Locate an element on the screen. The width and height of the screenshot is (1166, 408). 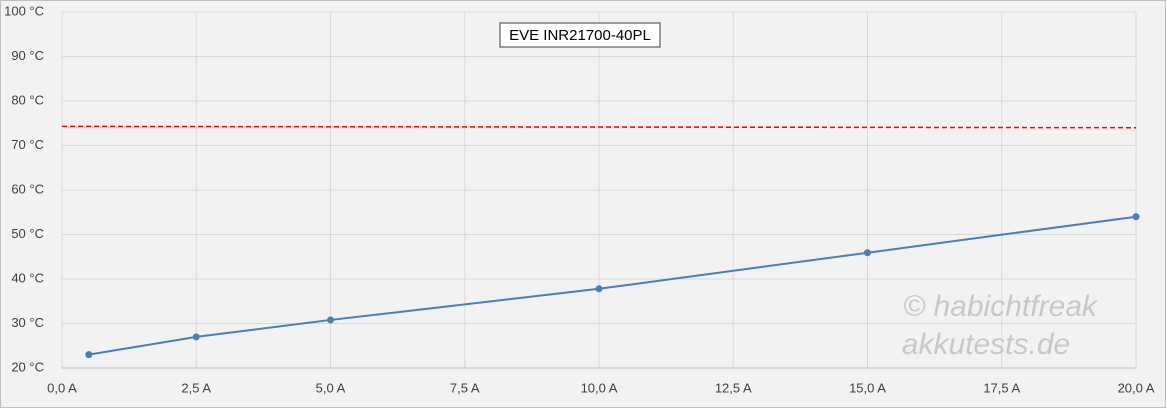
x-tick-label: 15,0 A is located at coordinates (867, 387).